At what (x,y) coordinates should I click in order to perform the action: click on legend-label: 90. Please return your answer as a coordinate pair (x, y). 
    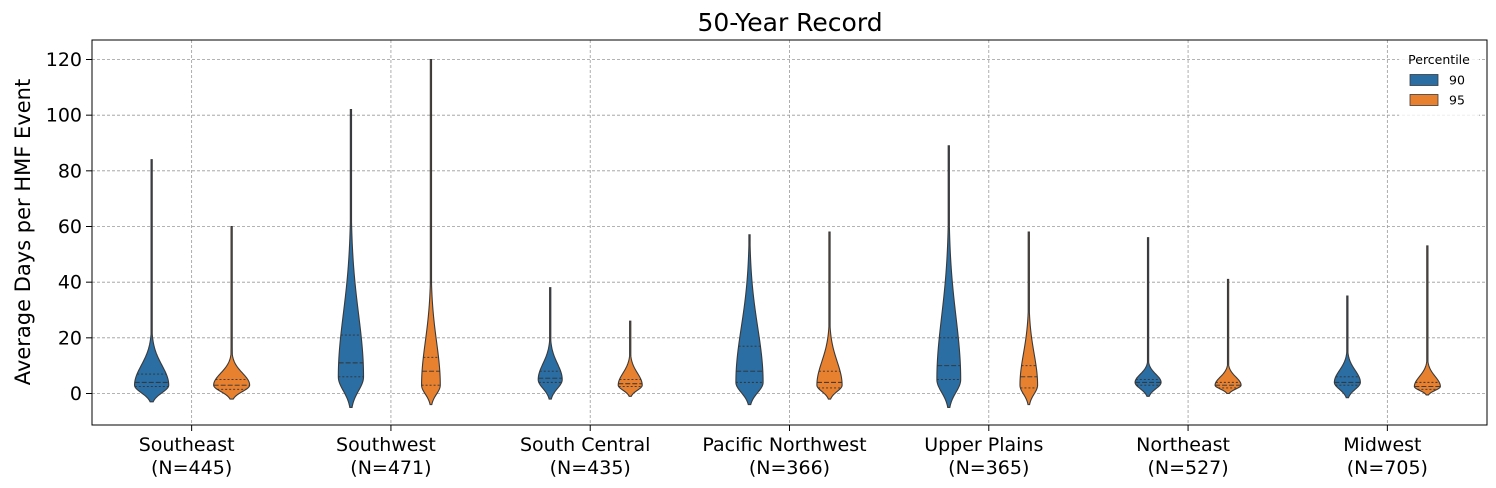
    Looking at the image, I should click on (1457, 80).